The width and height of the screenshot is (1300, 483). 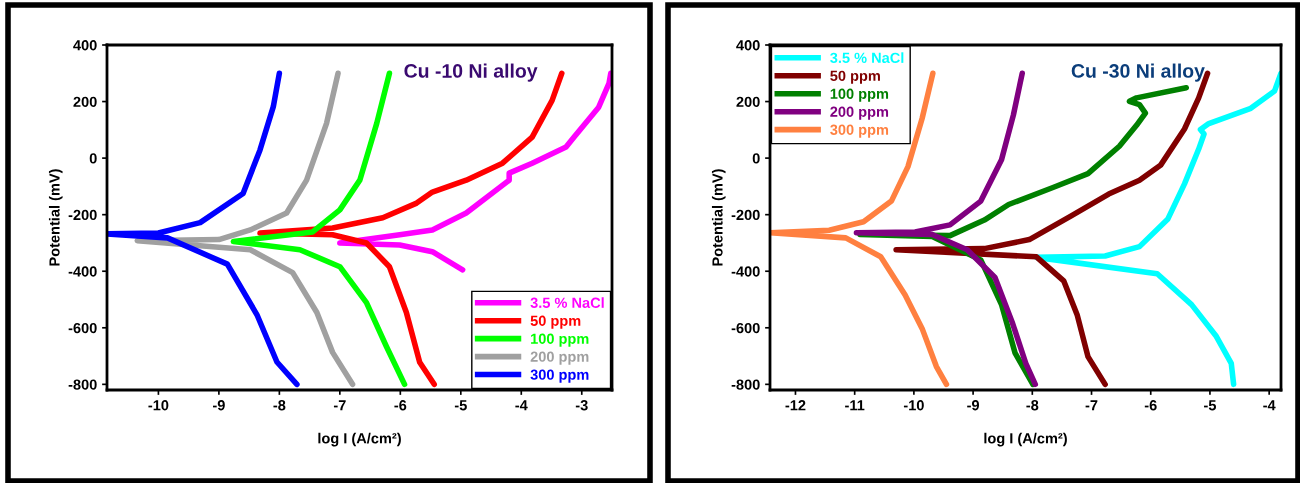 What do you see at coordinates (1138, 72) in the screenshot?
I see `text: Cu -30 Ni alloy` at bounding box center [1138, 72].